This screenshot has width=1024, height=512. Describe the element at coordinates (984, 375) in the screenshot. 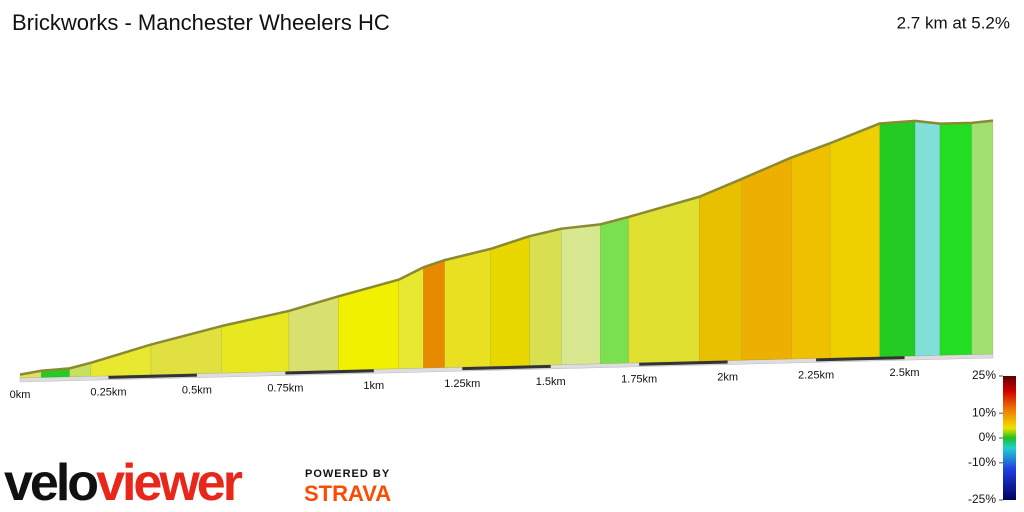

I see `legend-tick-label: 25%` at that location.